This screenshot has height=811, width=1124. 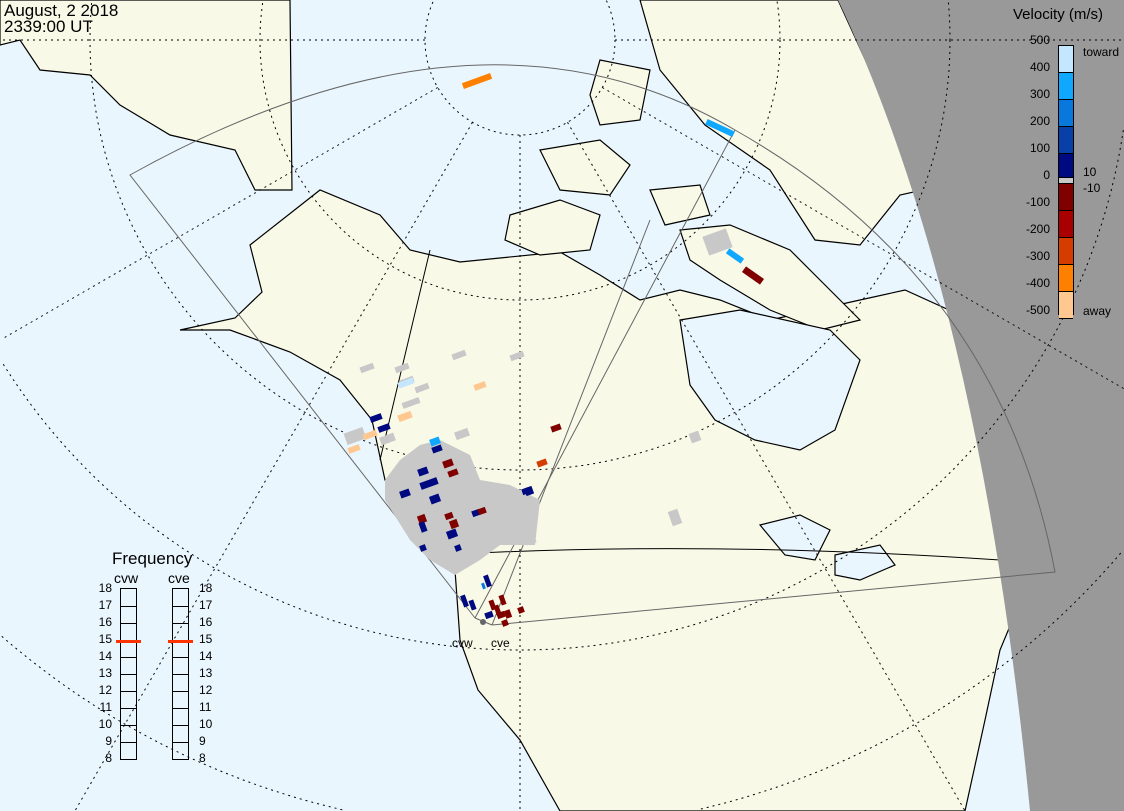 What do you see at coordinates (206, 639) in the screenshot?
I see `frequency-tick-label: 15` at bounding box center [206, 639].